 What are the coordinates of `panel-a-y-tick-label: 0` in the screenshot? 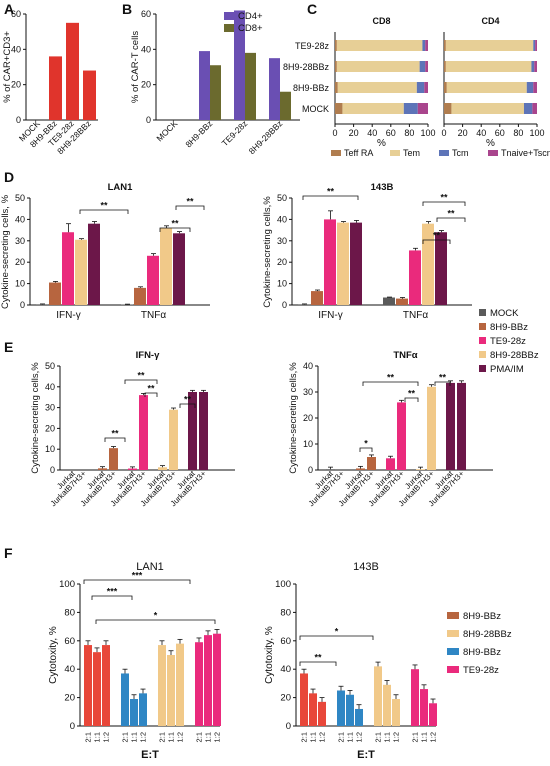 It's located at (18, 120).